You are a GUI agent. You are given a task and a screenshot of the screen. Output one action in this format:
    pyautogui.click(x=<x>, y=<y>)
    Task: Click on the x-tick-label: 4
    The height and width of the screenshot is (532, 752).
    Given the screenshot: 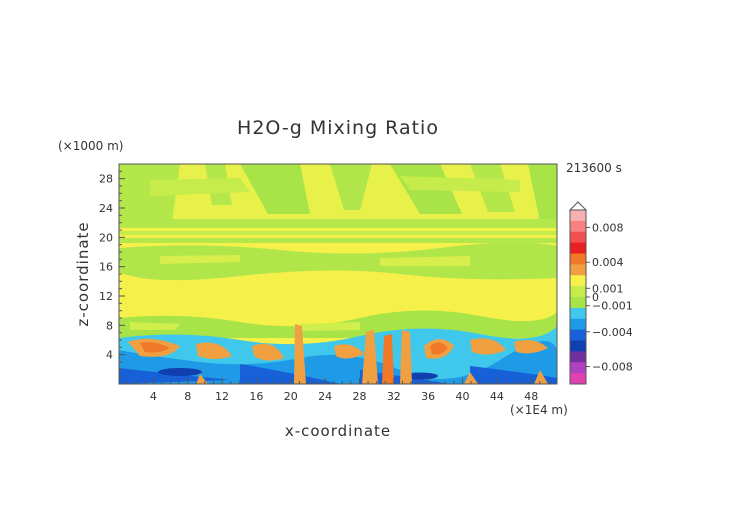 What is the action you would take?
    pyautogui.click(x=153, y=396)
    